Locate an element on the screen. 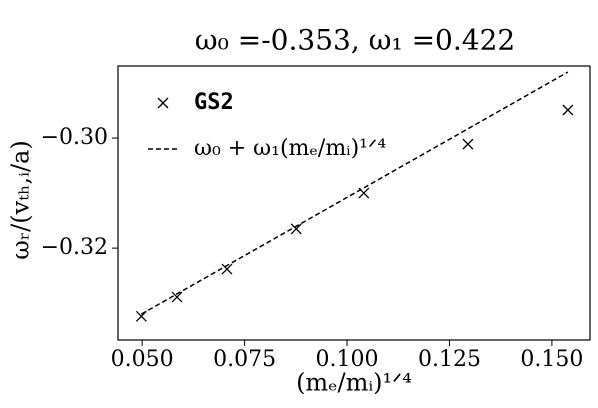 This screenshot has height=408, width=598. legend-label: ω₀ + ω₁(mₑ/mᵢ)¹ᐟ⁴ is located at coordinates (290, 148).